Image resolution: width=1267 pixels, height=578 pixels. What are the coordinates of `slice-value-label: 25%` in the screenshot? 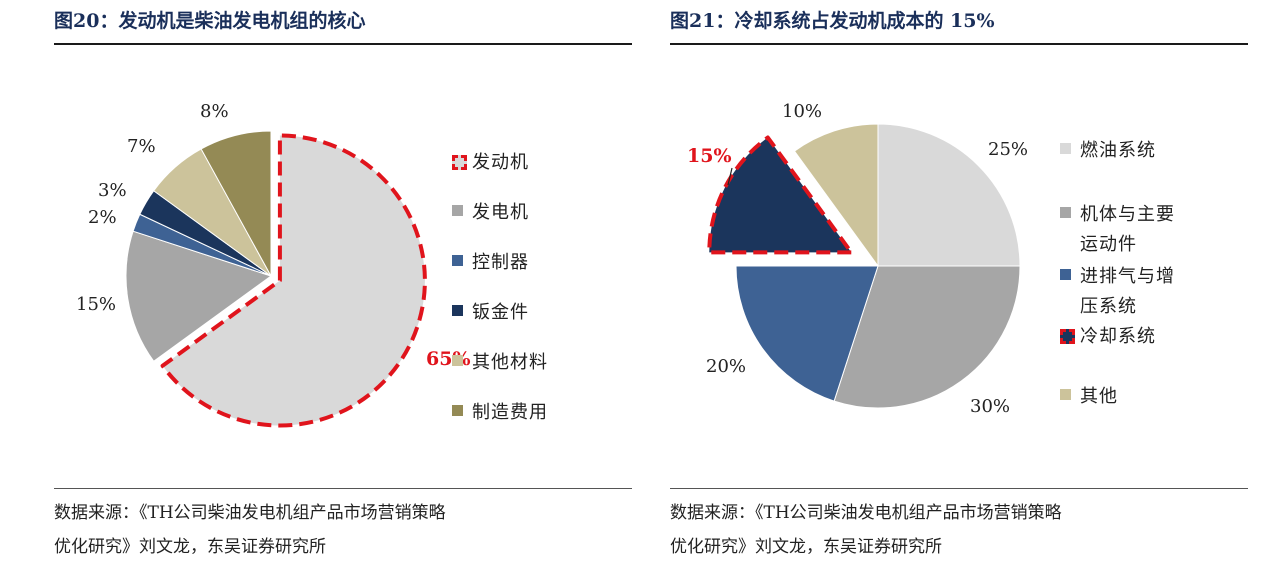 It's located at (1008, 149).